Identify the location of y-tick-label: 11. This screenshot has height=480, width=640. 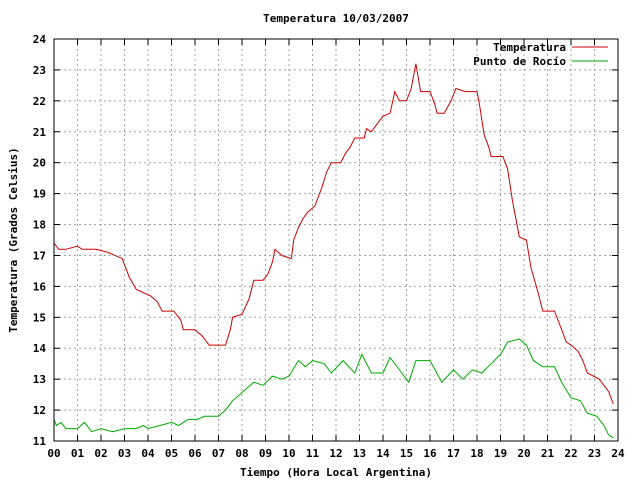
(40, 441).